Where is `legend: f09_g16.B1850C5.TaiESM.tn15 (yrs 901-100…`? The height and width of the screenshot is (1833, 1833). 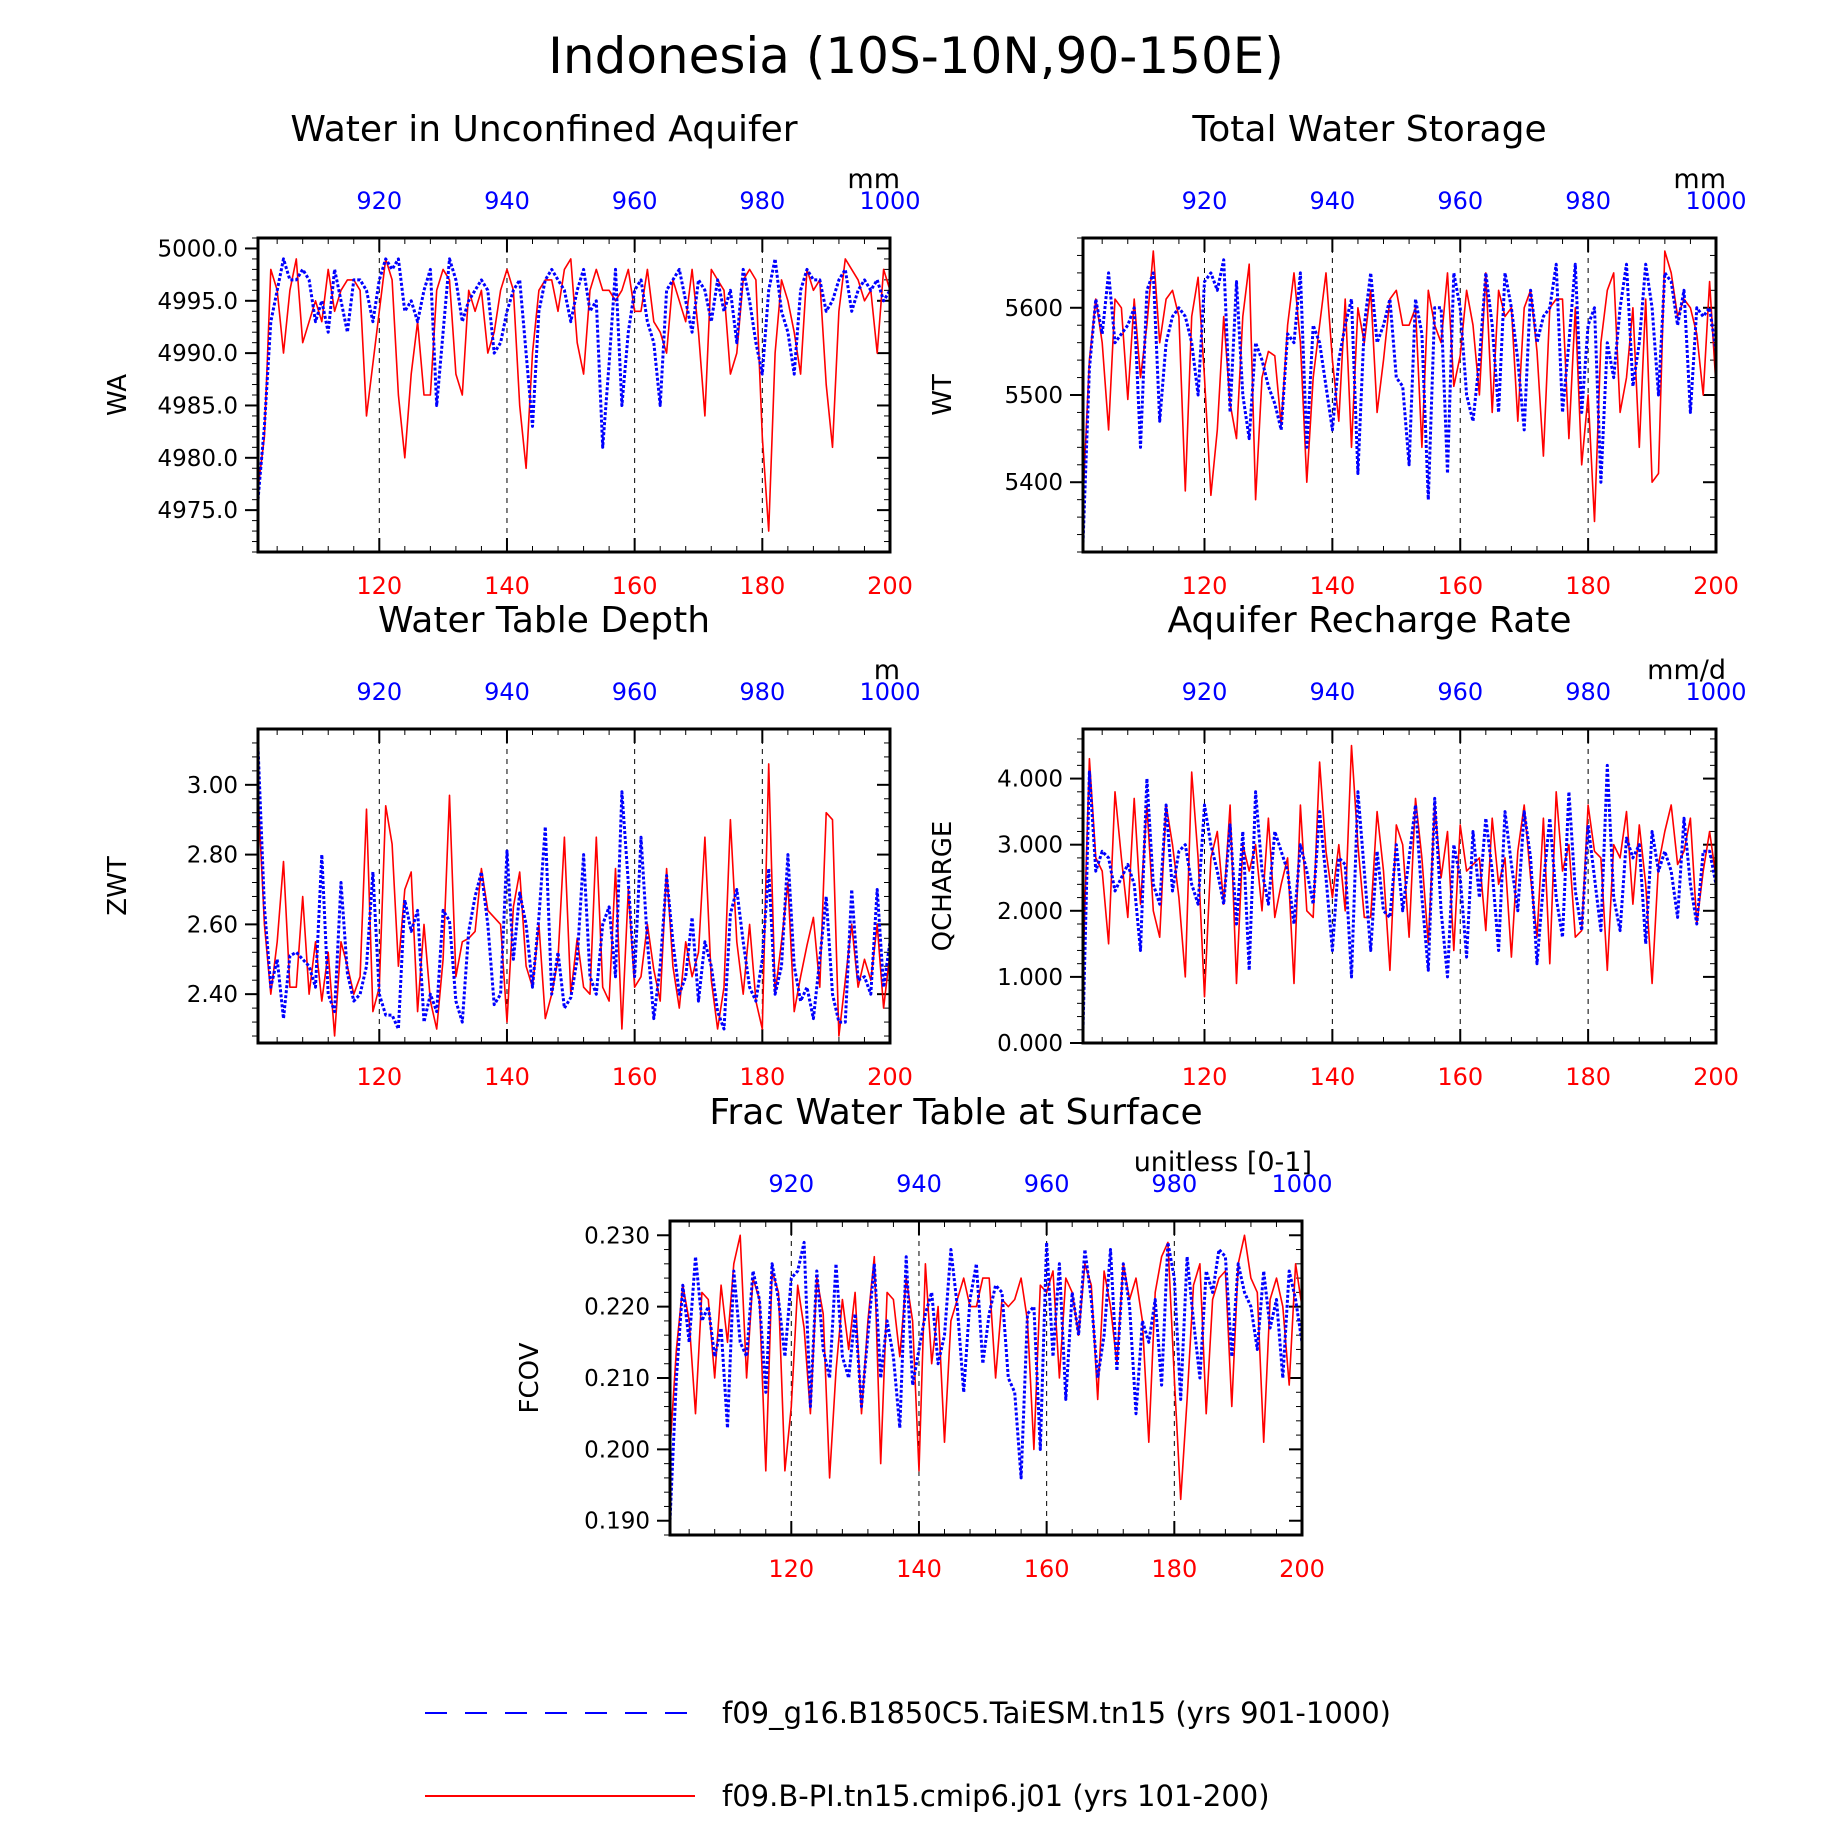 legend: f09_g16.B1850C5.TaiESM.tn15 (yrs 901-100… is located at coordinates (908, 1754).